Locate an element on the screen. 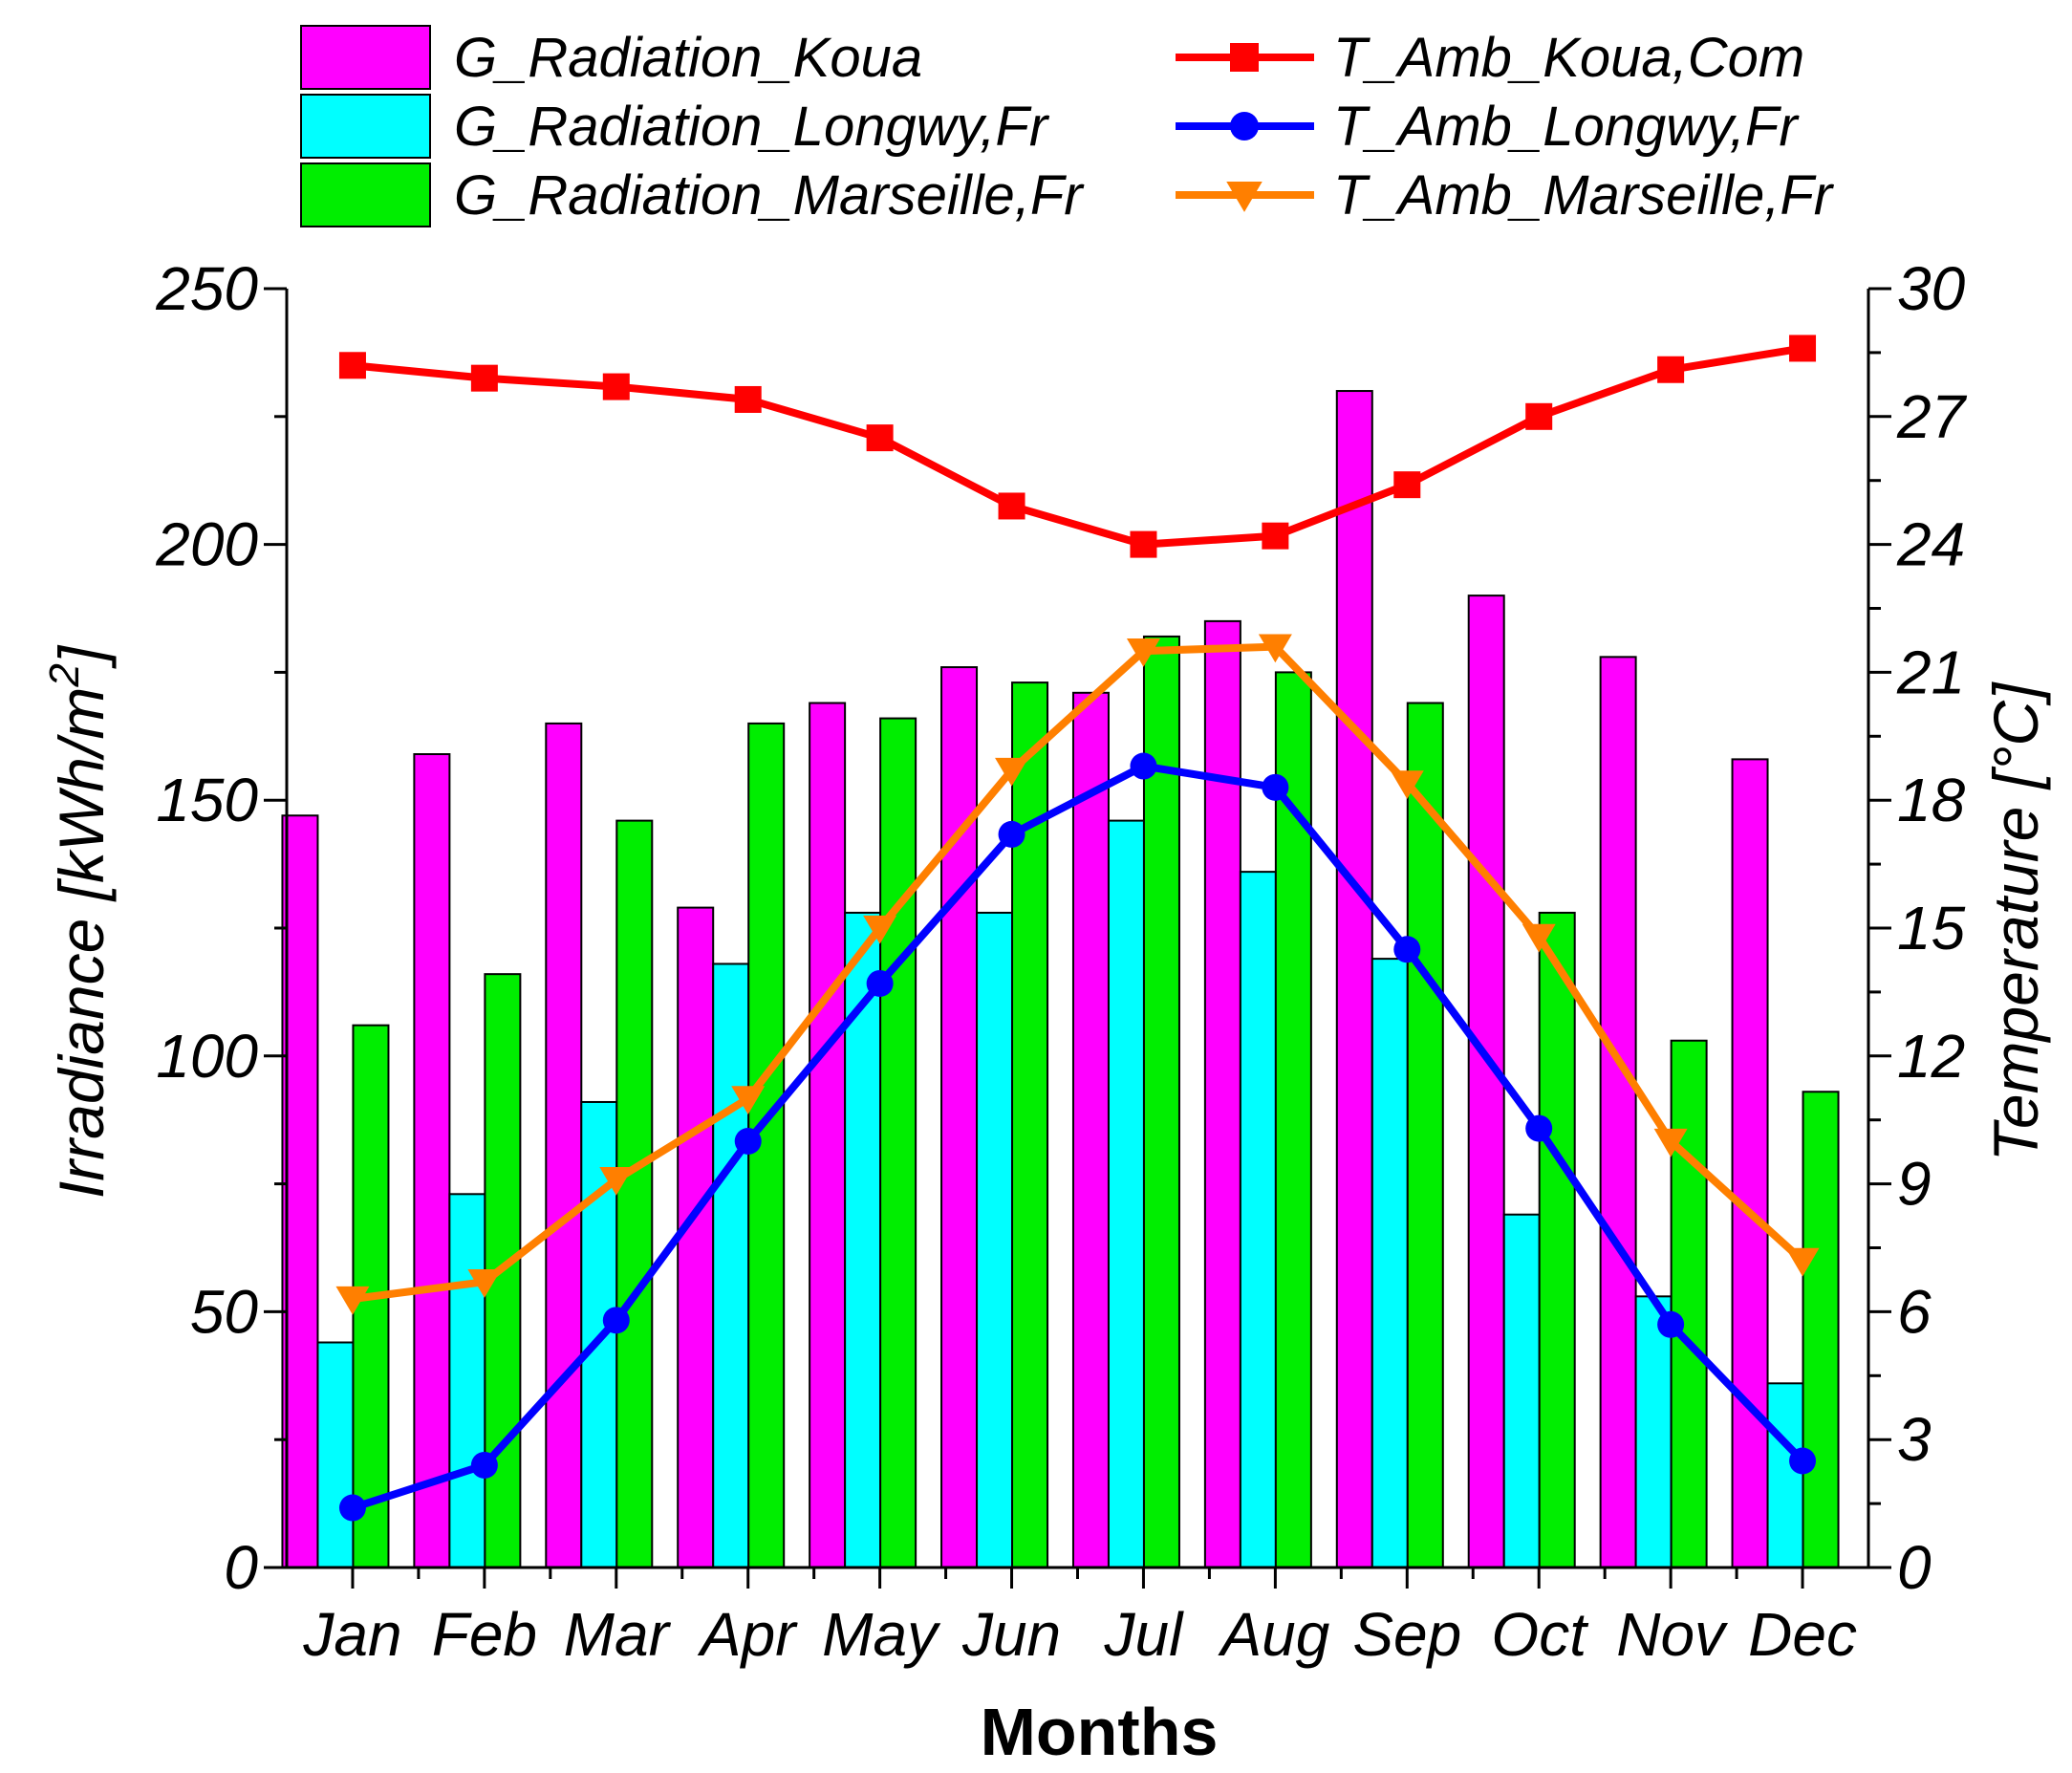  point-1-jul is located at coordinates (1143, 766).